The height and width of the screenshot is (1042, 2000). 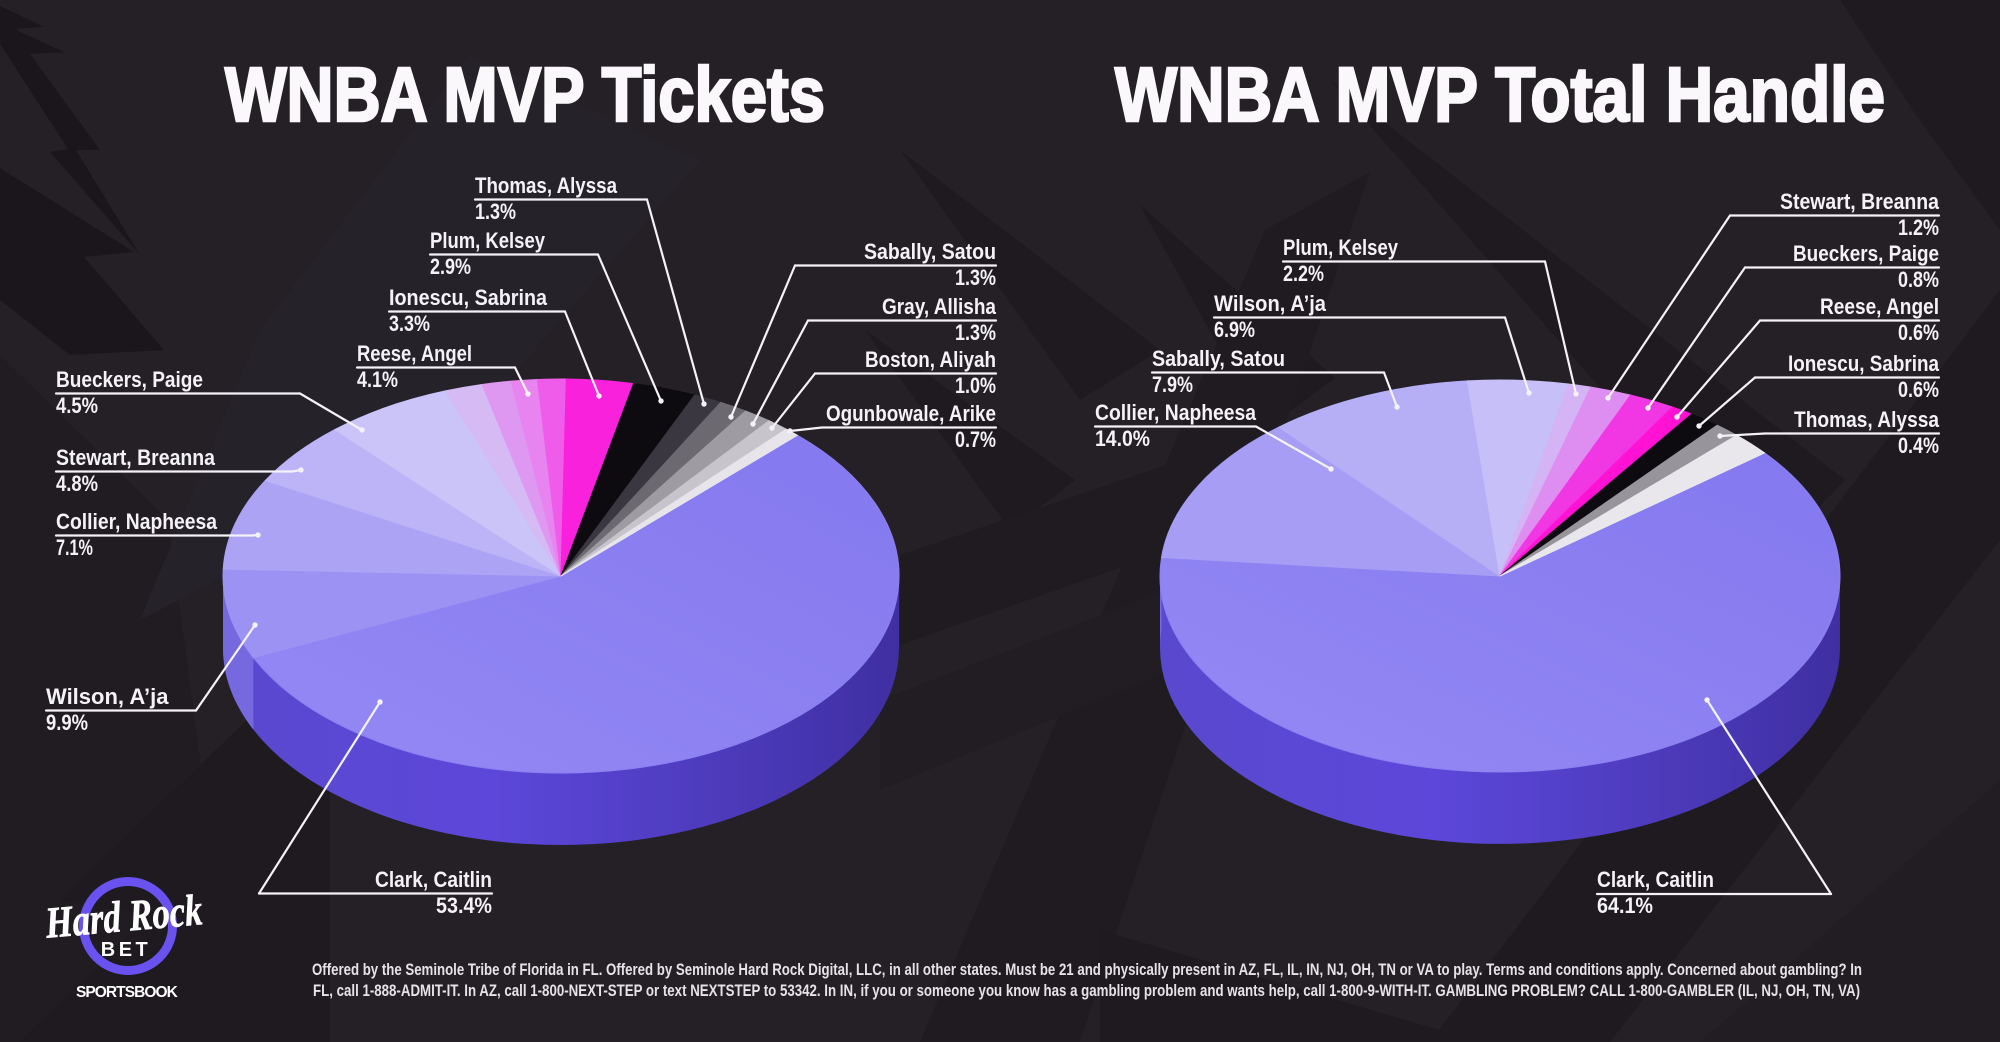 What do you see at coordinates (377, 379) in the screenshot?
I see `svg-text: 4.1%` at bounding box center [377, 379].